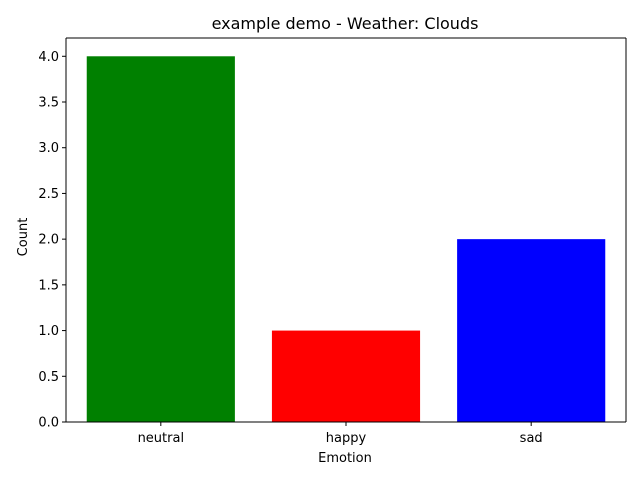  What do you see at coordinates (161, 438) in the screenshot?
I see `x-tick-label-neutral: neutral` at bounding box center [161, 438].